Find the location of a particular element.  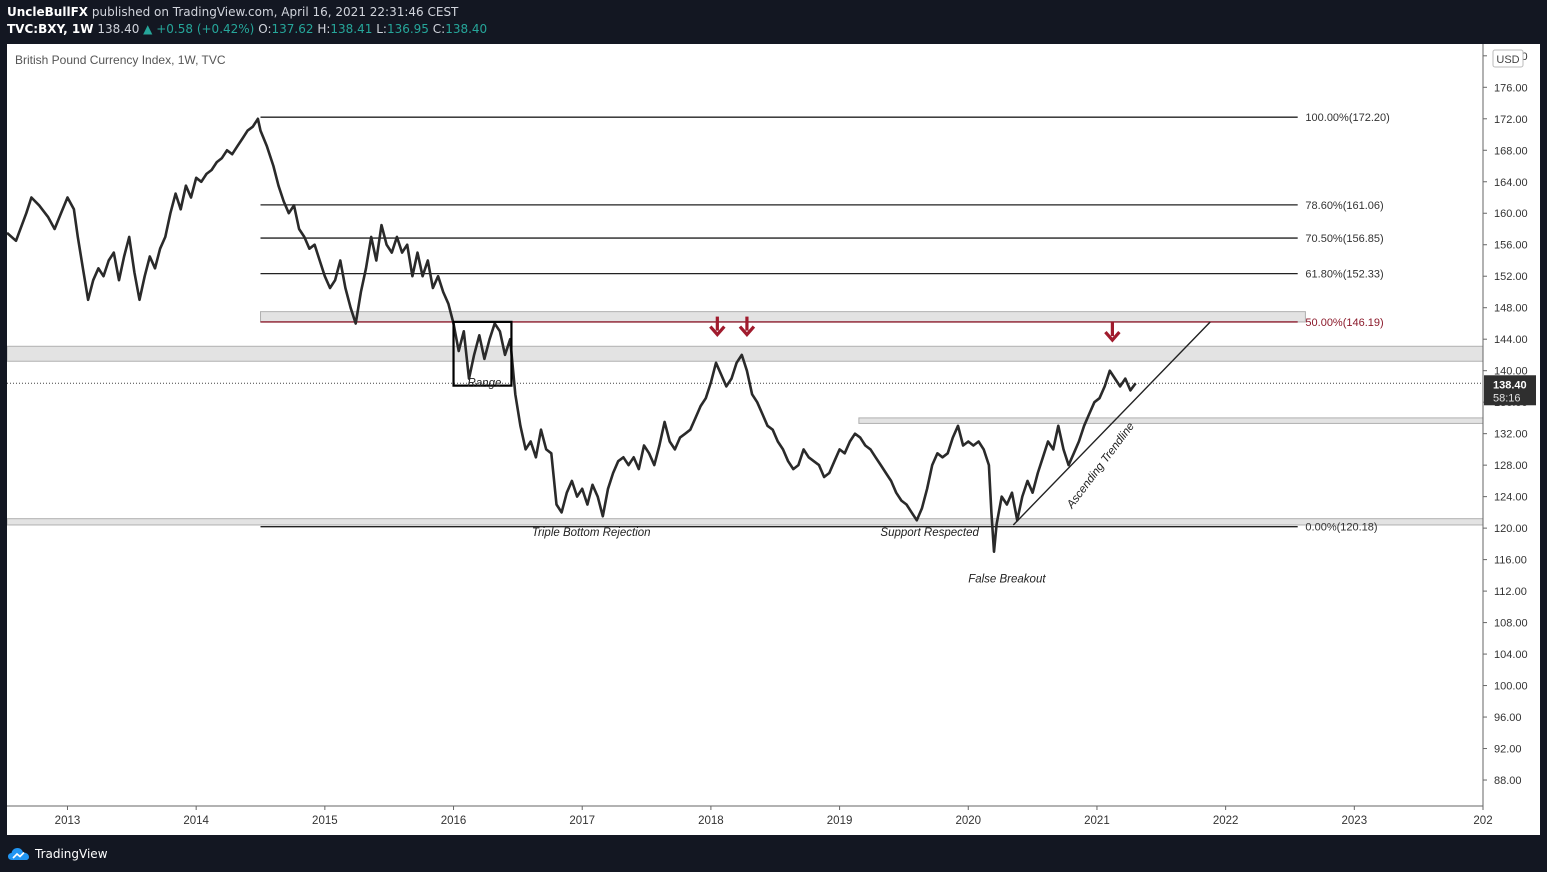

fib-label-5: 0.00%(120.18) is located at coordinates (1341, 528).